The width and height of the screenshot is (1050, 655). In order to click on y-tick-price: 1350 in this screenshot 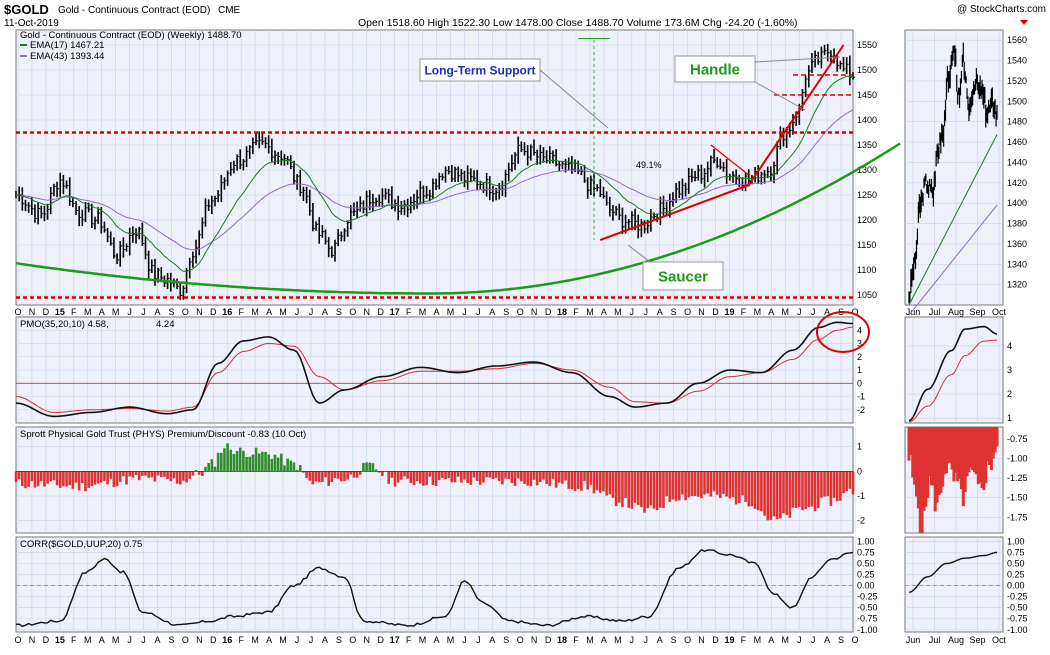, I will do `click(867, 145)`.